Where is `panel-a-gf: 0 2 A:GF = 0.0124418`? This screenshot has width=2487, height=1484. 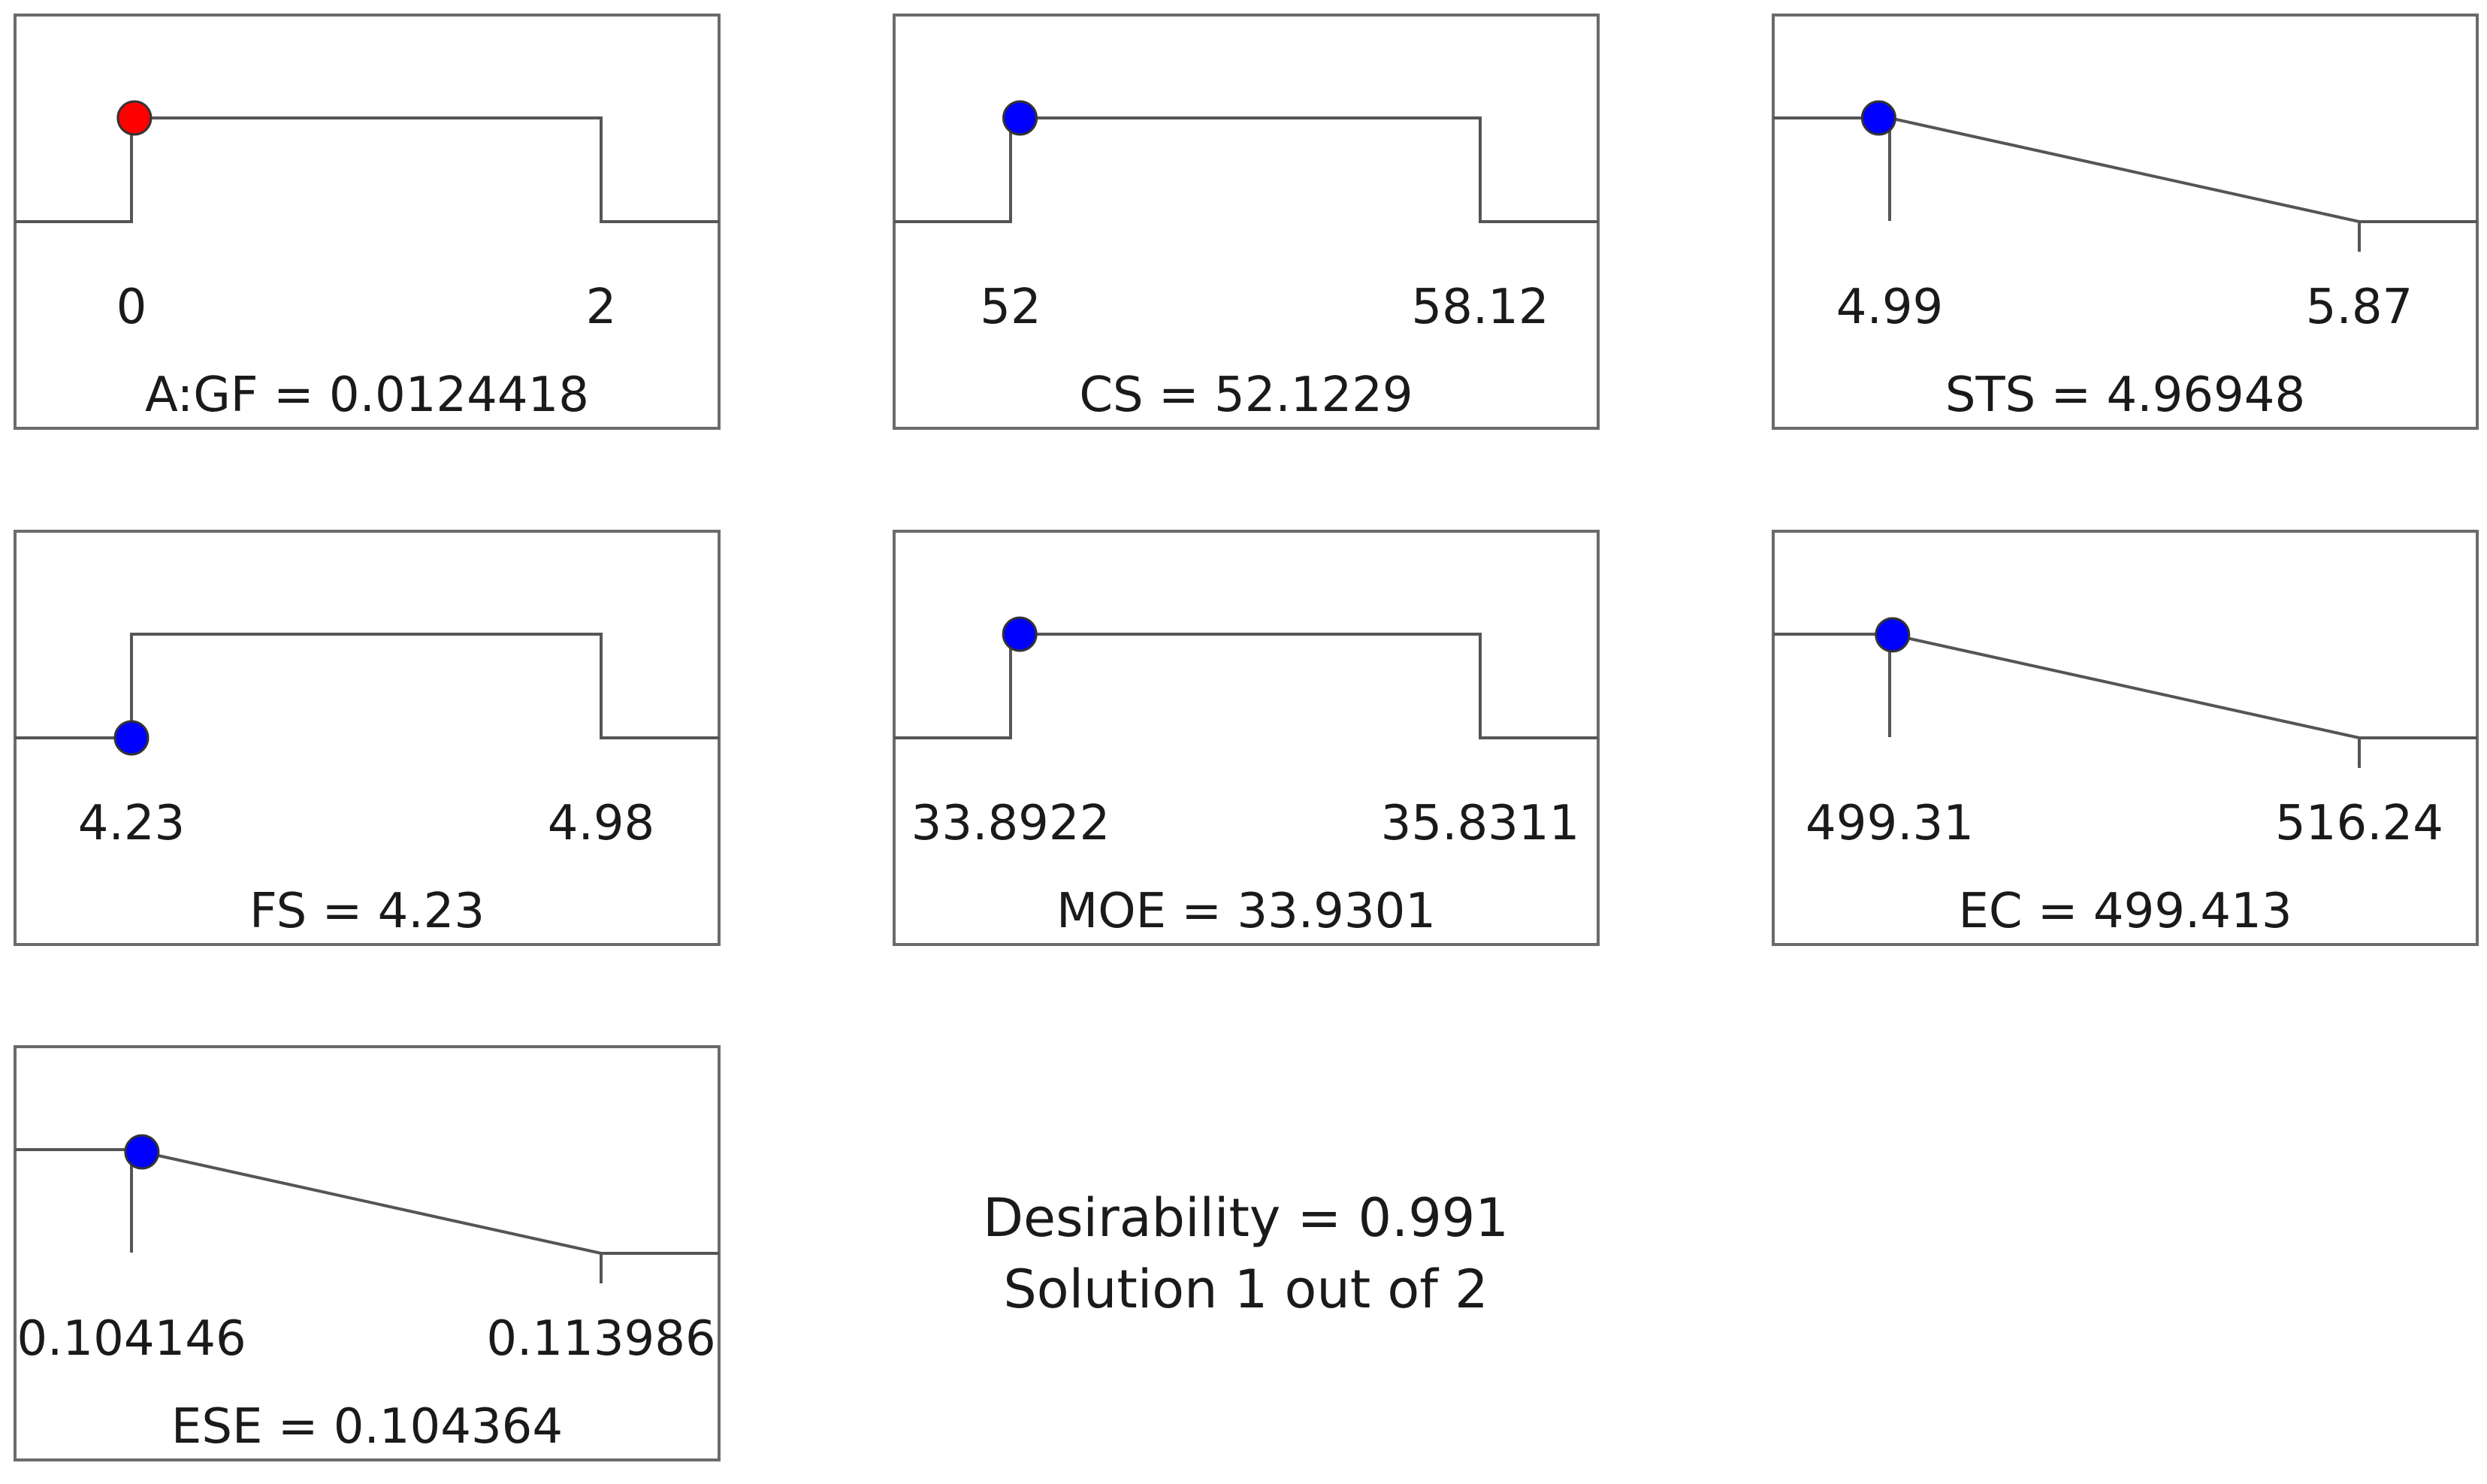 panel-a-gf: 0 2 A:GF = 0.0124418 is located at coordinates (367, 222).